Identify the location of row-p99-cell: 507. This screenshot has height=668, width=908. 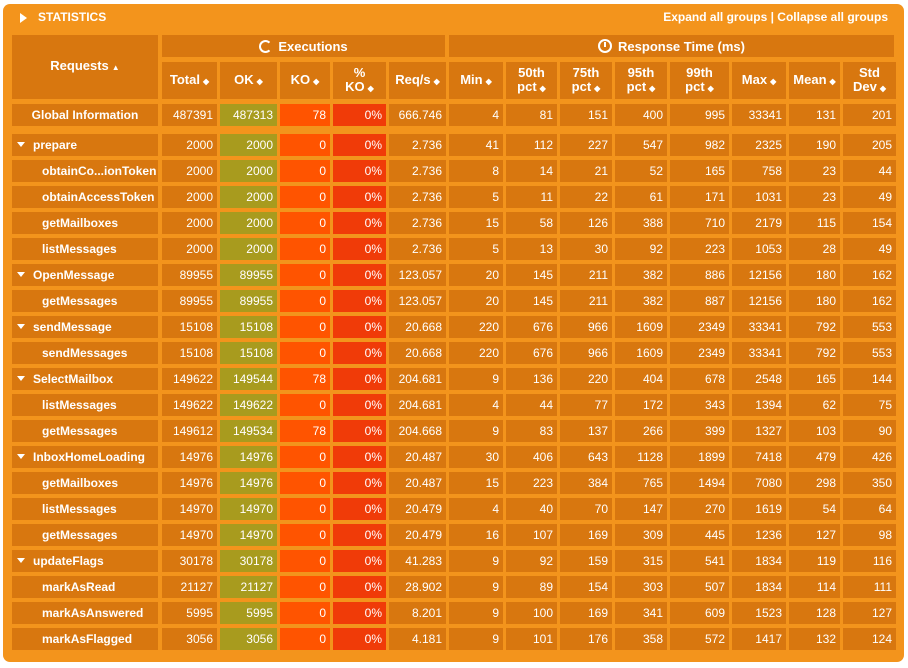
(699, 587).